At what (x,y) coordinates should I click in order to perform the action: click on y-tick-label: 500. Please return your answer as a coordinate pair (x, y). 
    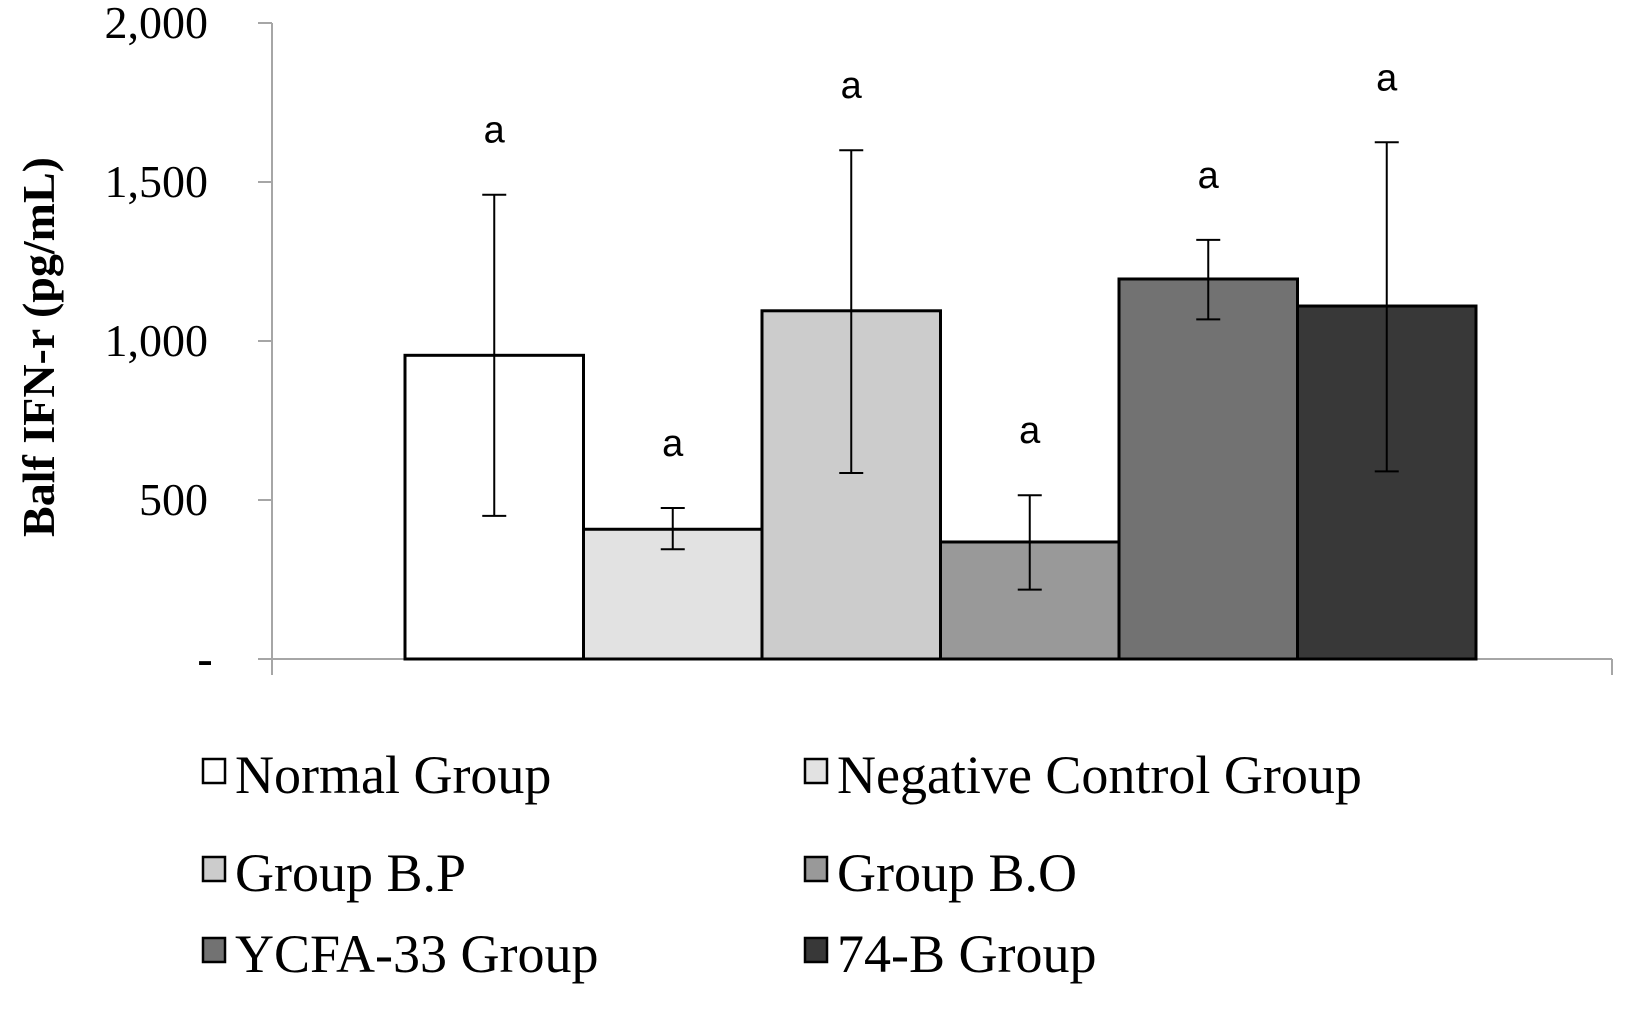
    Looking at the image, I should click on (173, 499).